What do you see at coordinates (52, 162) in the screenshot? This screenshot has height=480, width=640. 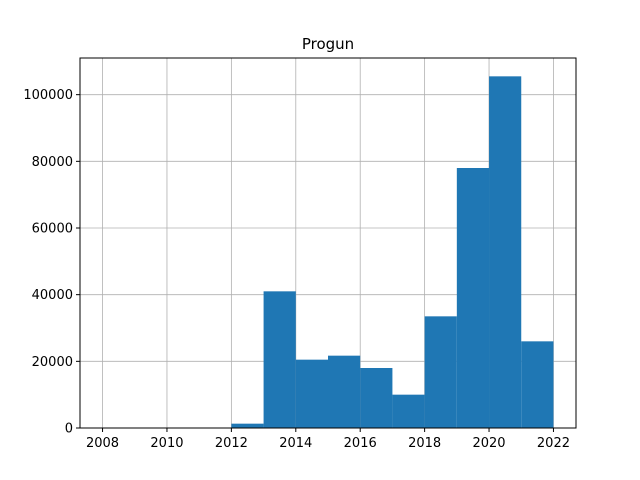 I see `y-tick-label: 80000` at bounding box center [52, 162].